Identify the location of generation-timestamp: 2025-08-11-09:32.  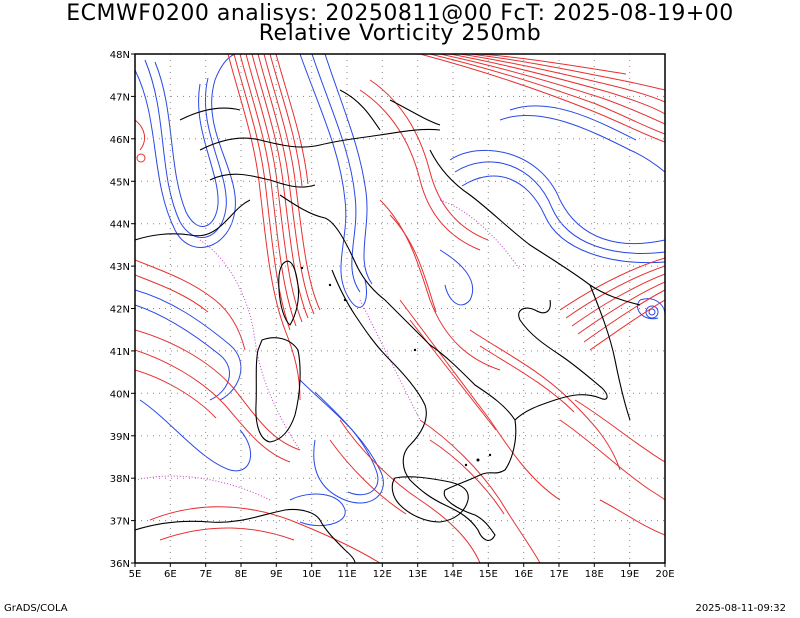
(740, 608).